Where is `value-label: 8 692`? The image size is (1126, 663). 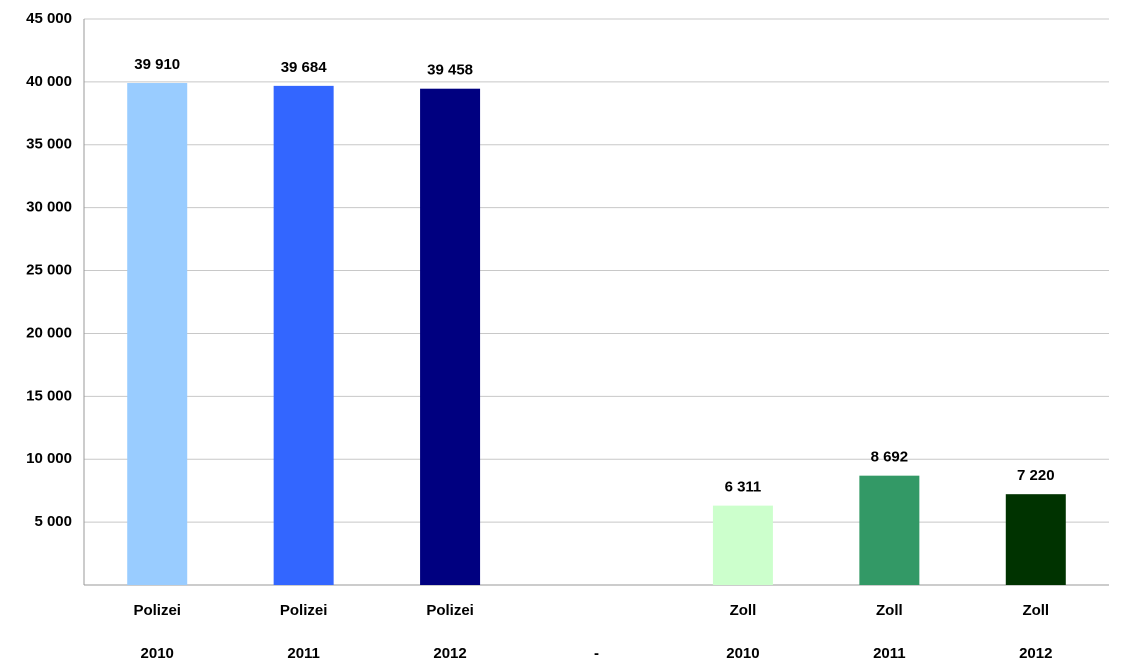 value-label: 8 692 is located at coordinates (890, 457).